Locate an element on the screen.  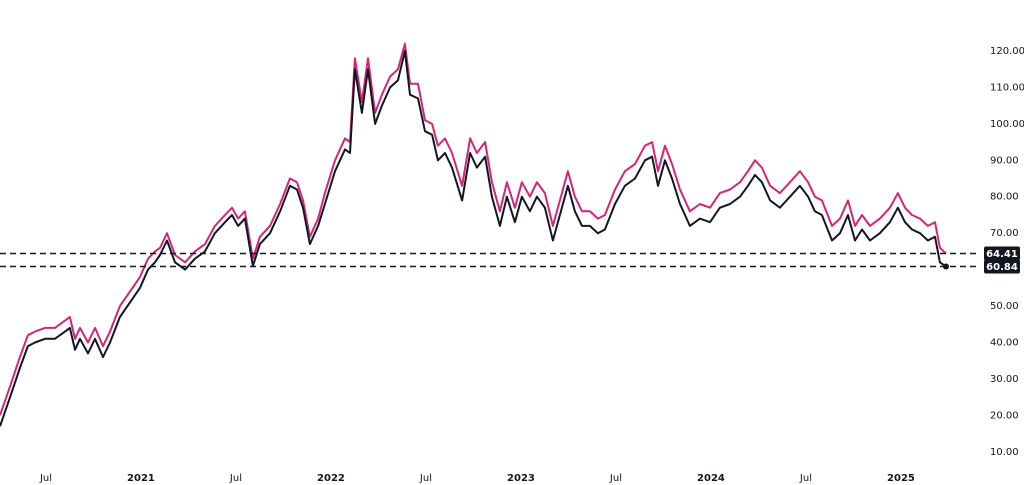
last-point is located at coordinates (945, 266).